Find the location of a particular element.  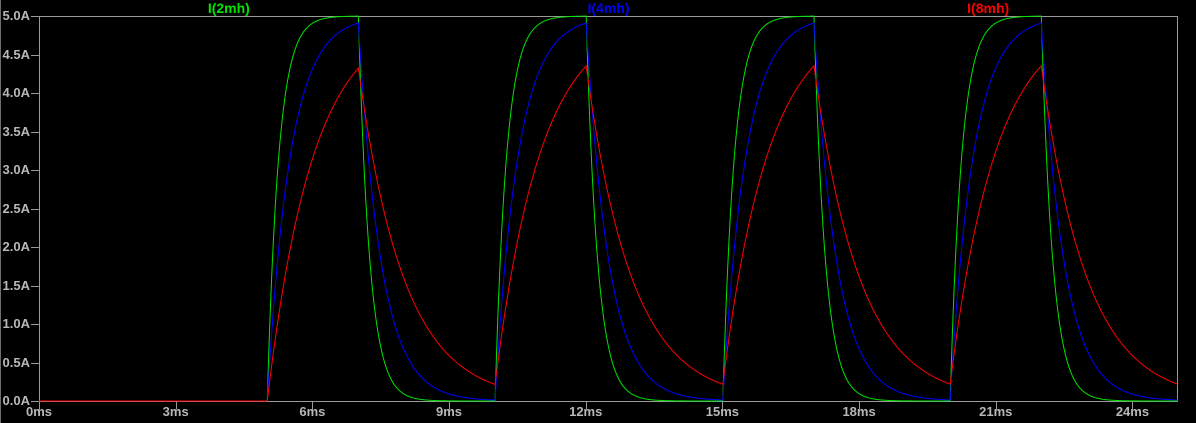

x-tick-label: 21ms is located at coordinates (996, 411).